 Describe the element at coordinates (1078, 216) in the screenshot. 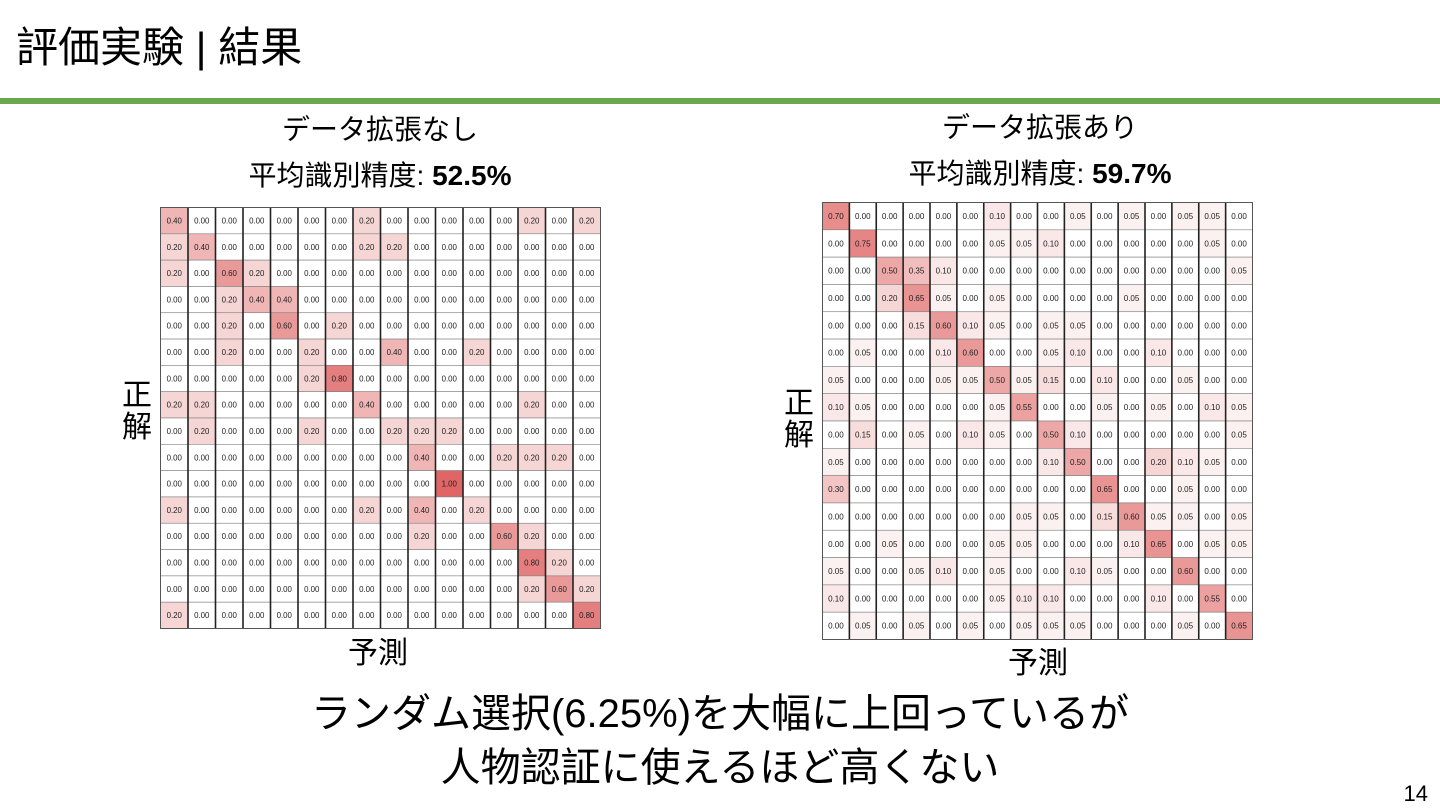

I see `right-cell-label-0-9: 0.05` at that location.